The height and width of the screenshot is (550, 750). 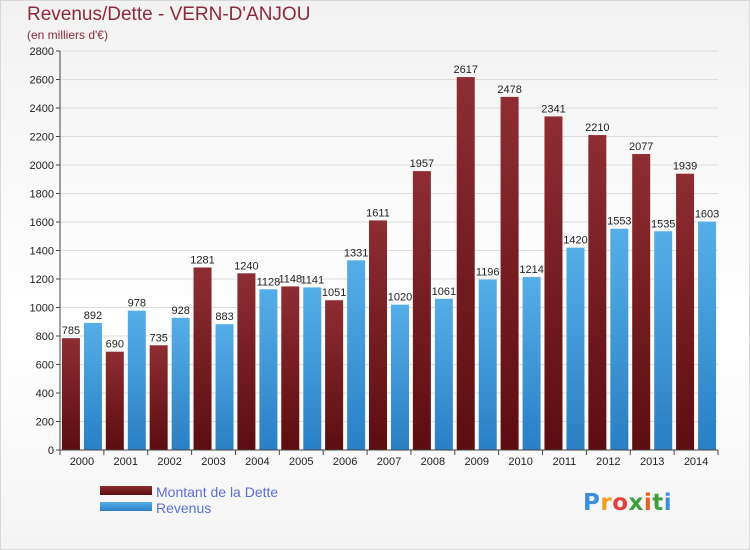 I want to click on revenue-bar-2007, so click(x=400, y=377).